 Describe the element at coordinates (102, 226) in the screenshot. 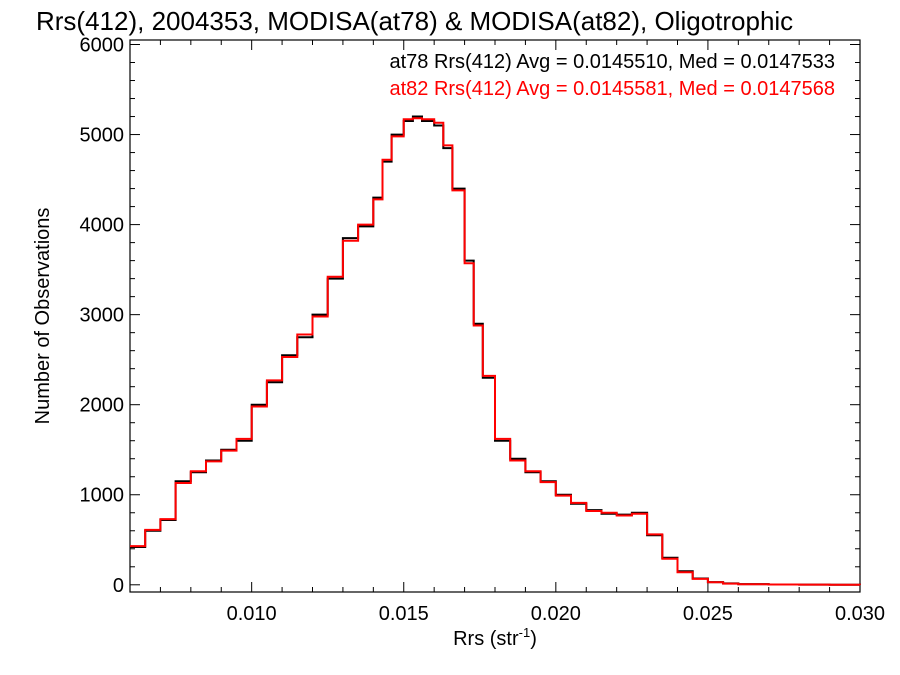

I see `y-tick-label: 4000` at that location.